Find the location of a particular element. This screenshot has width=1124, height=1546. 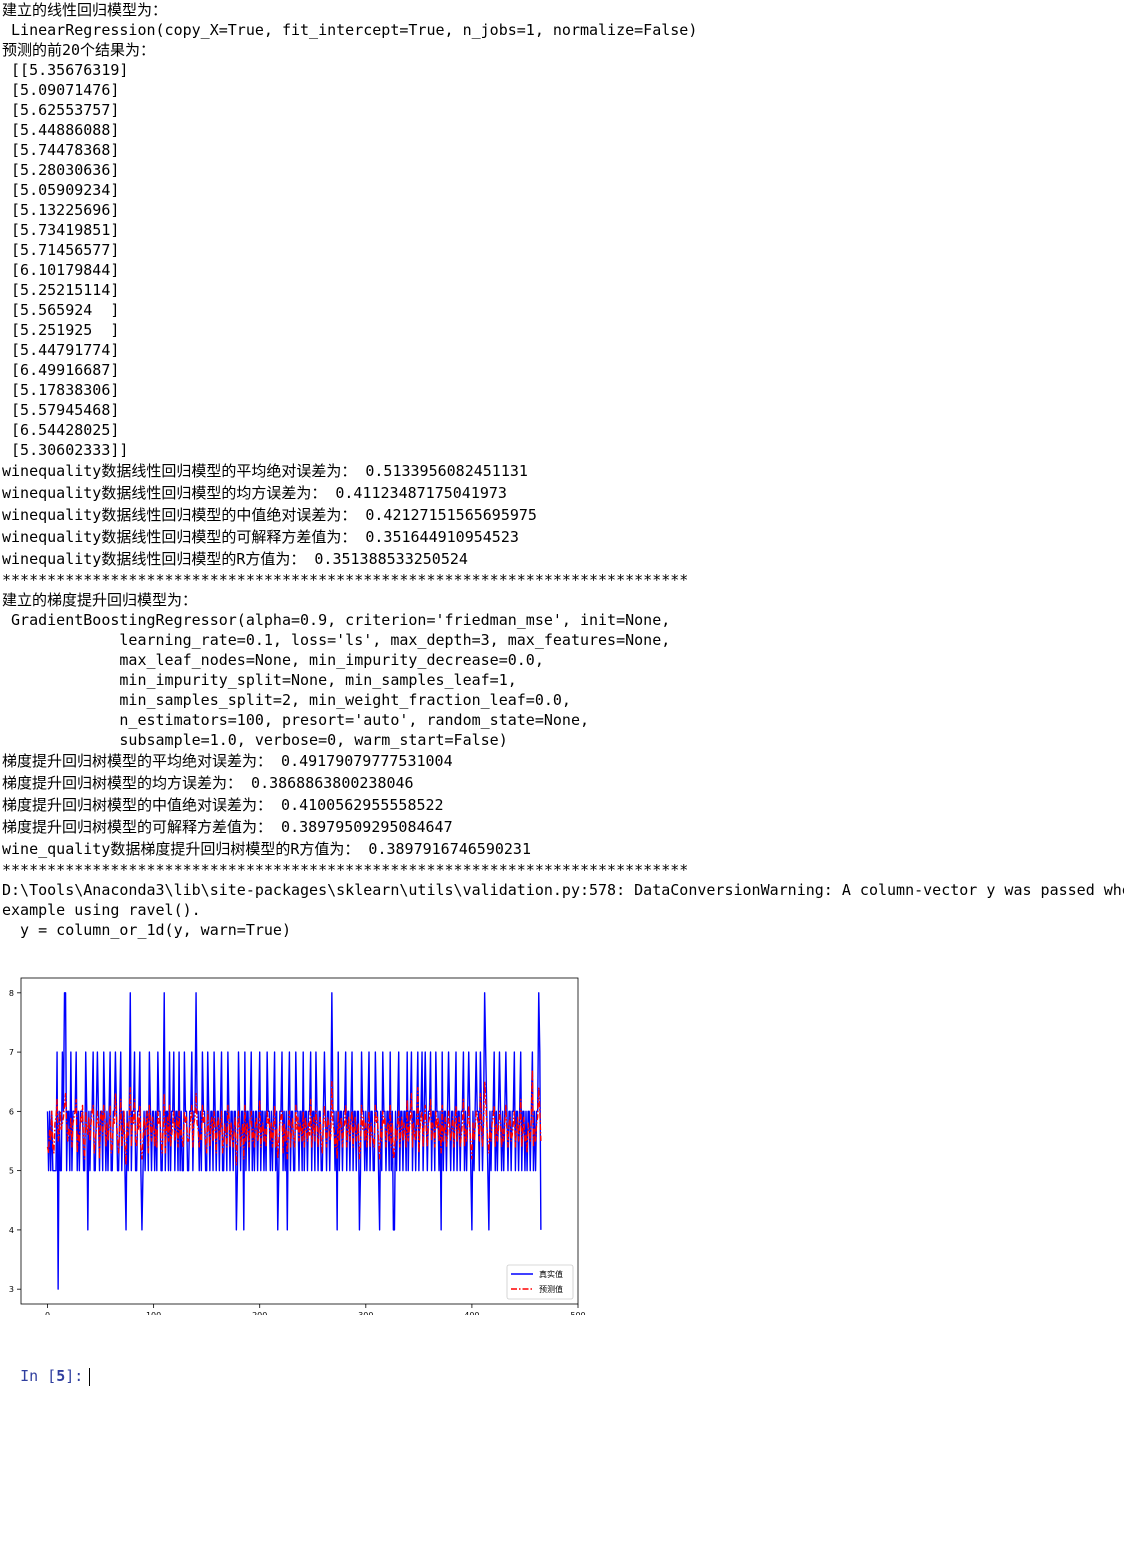

output-line: [5.17838306] is located at coordinates (61, 390).